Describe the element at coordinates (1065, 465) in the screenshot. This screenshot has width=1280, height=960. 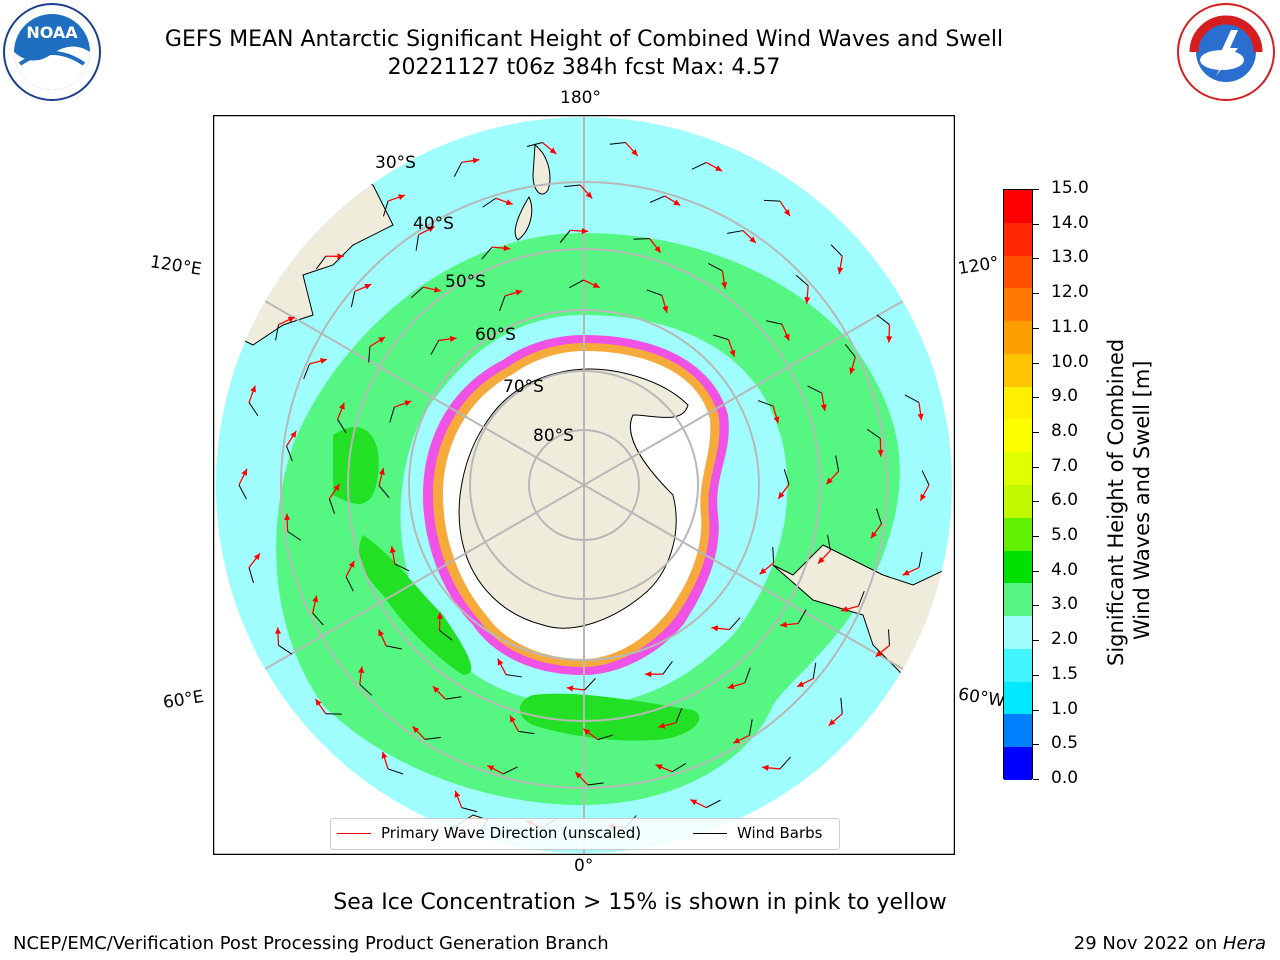
I see `colorbar-tick-label: 7.0` at that location.